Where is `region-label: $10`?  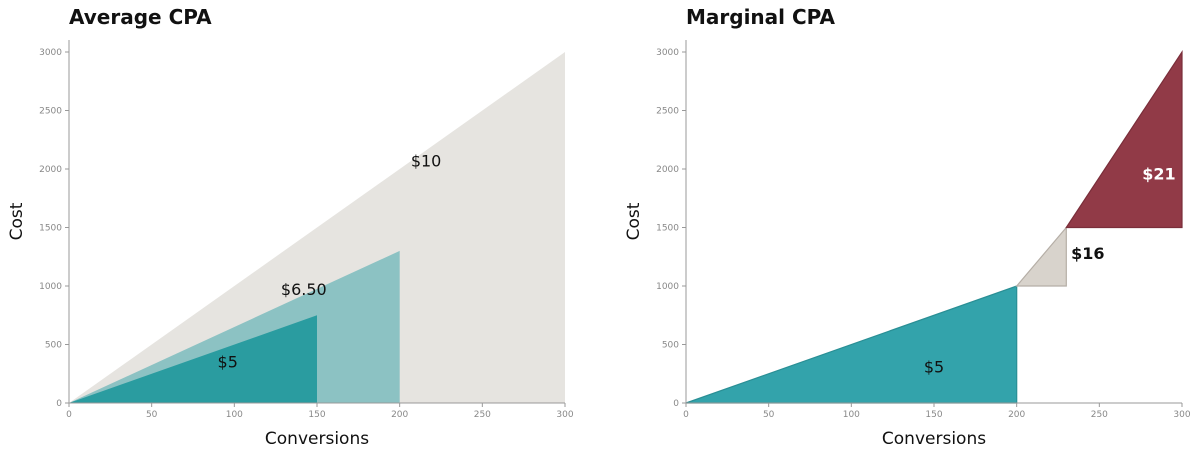 region-label: $10 is located at coordinates (426, 161).